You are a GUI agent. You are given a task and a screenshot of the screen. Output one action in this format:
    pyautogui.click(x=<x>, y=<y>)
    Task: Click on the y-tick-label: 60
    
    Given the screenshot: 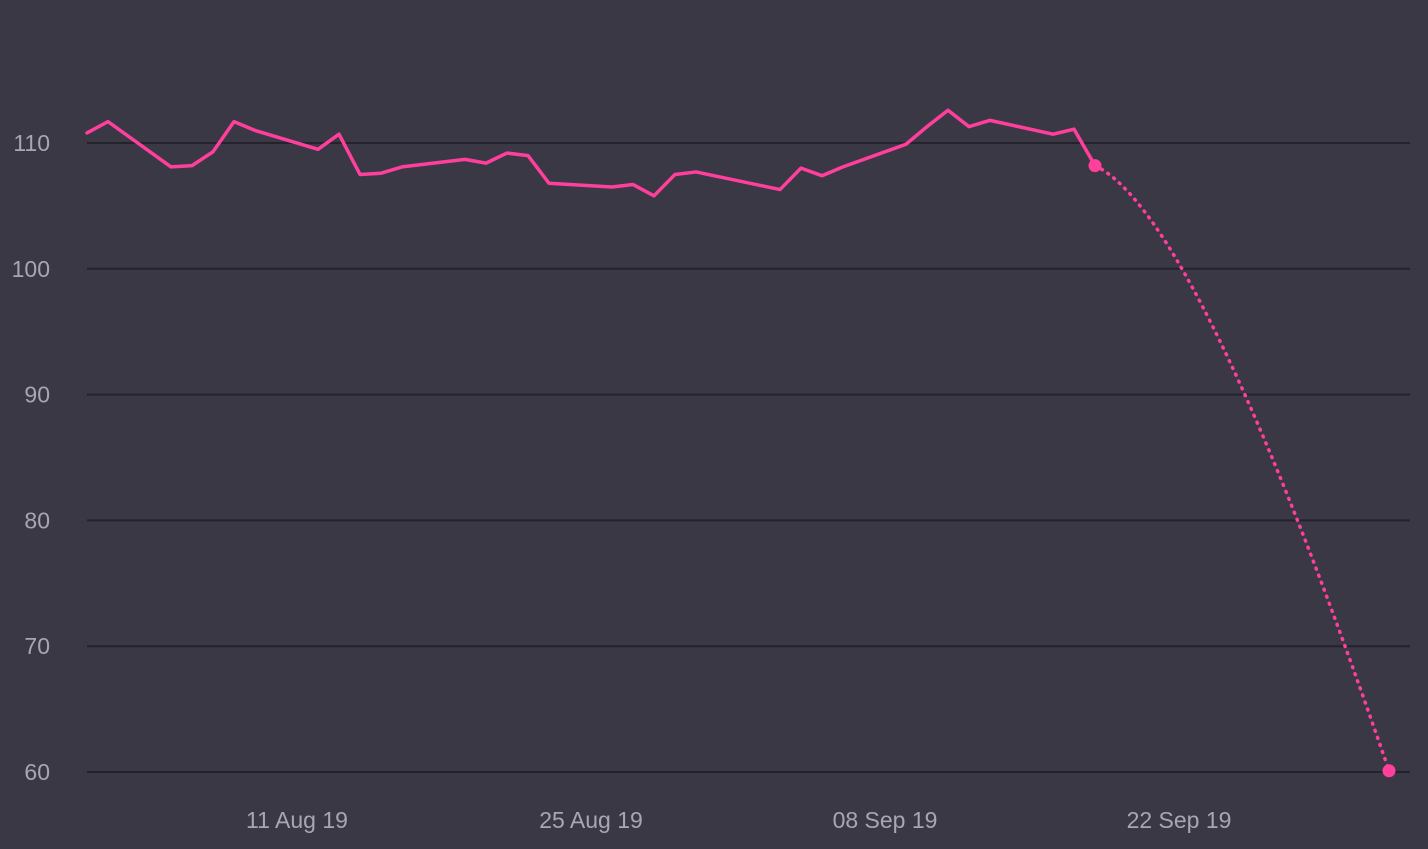 What is the action you would take?
    pyautogui.click(x=37, y=772)
    